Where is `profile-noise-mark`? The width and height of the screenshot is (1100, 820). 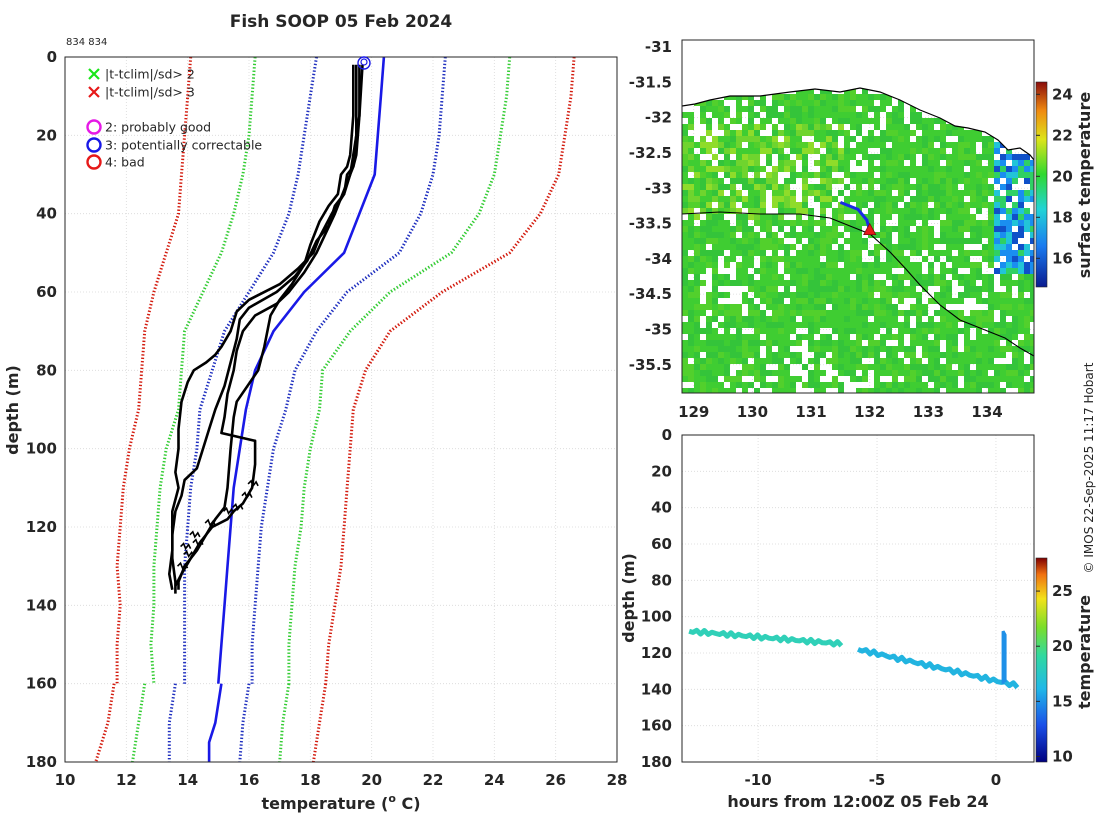
profile-noise-mark is located at coordinates (228, 510).